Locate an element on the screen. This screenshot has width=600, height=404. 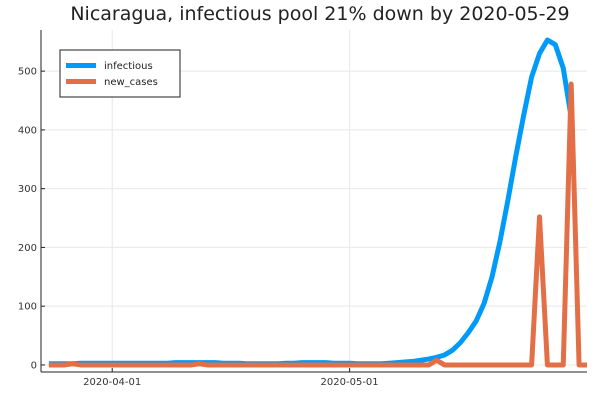
y-tick-label: 500 is located at coordinates (27, 72).